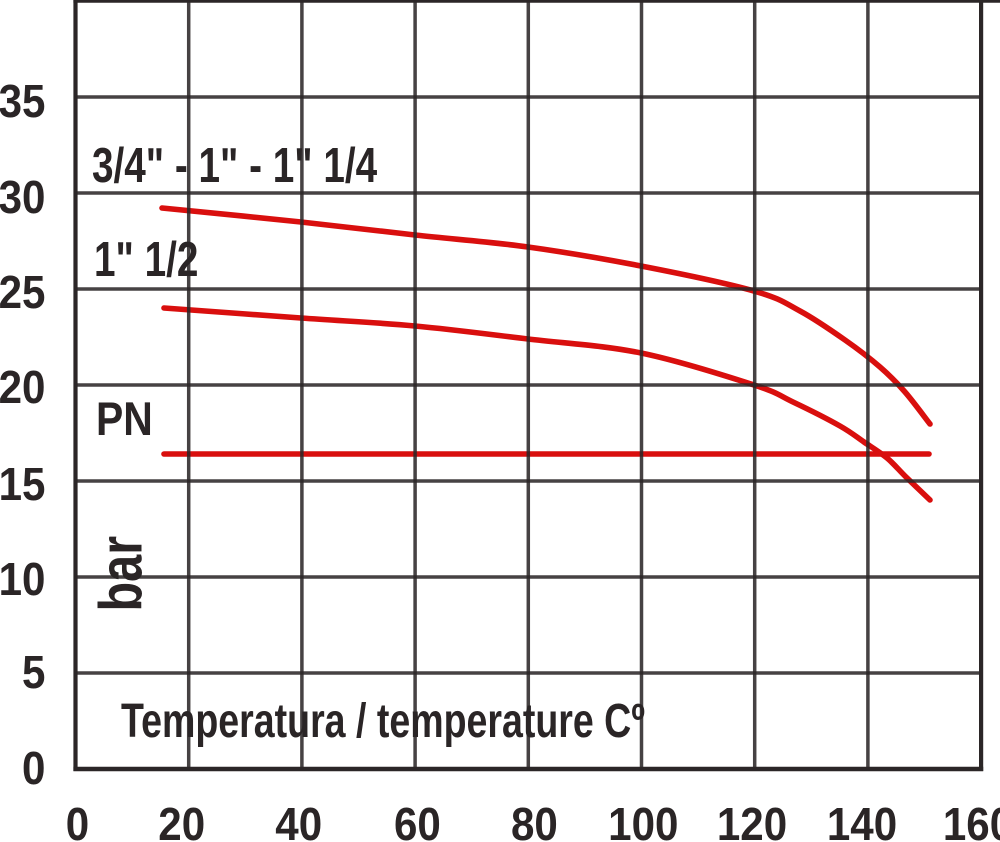  I want to click on svg-text: Temperatura / temperature Cº, so click(383, 721).